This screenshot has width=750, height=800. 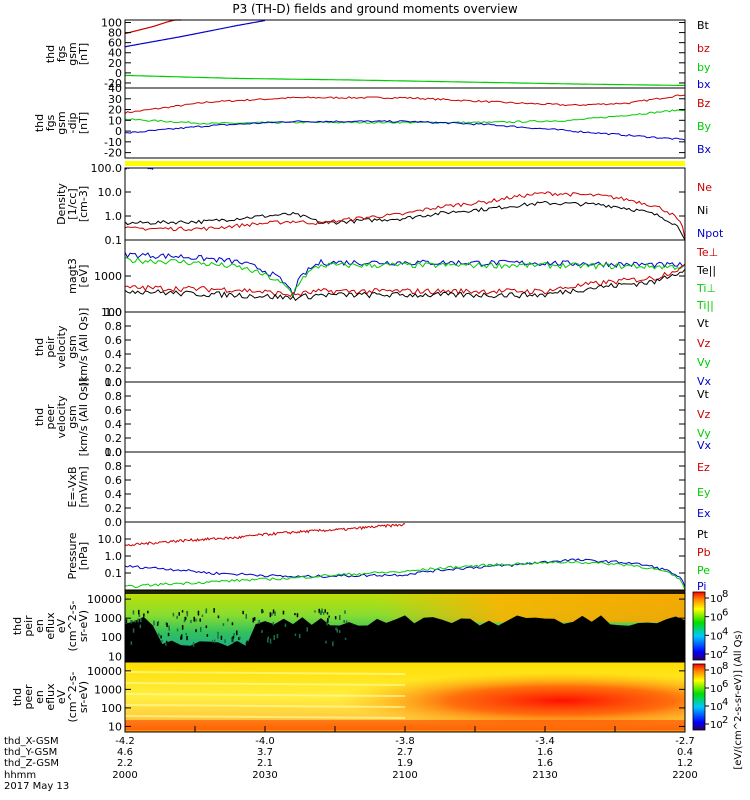 I want to click on y-tick-label: 0.1, so click(x=114, y=240).